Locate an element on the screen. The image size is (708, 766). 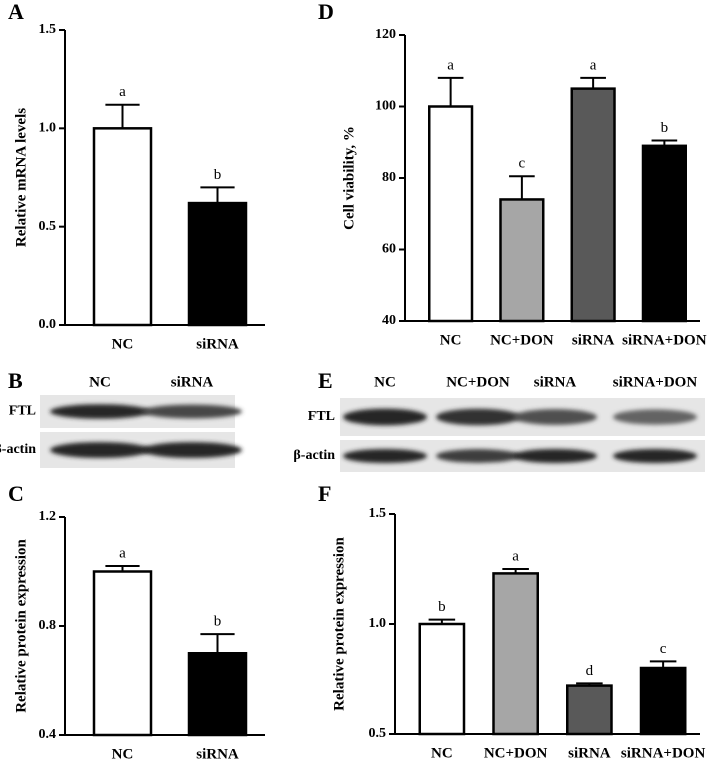
y-tick-label: 1.2 is located at coordinates (48, 516).